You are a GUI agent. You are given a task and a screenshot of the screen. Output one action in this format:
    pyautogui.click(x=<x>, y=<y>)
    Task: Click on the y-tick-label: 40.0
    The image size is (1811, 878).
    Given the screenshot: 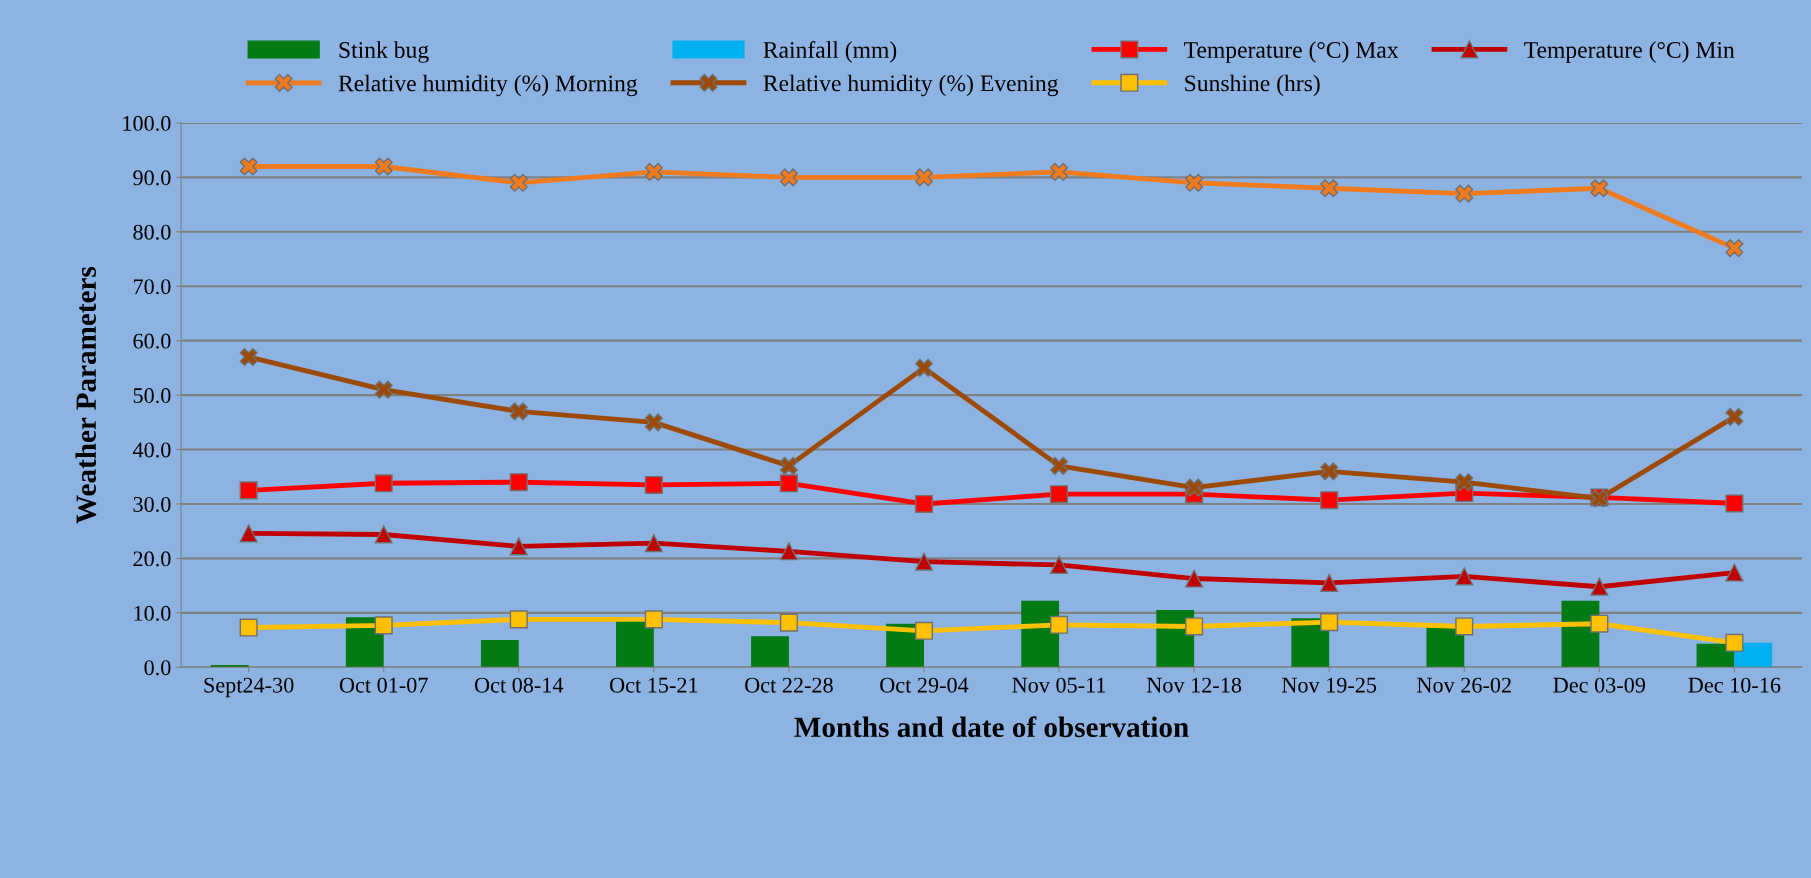 What is the action you would take?
    pyautogui.click(x=151, y=450)
    